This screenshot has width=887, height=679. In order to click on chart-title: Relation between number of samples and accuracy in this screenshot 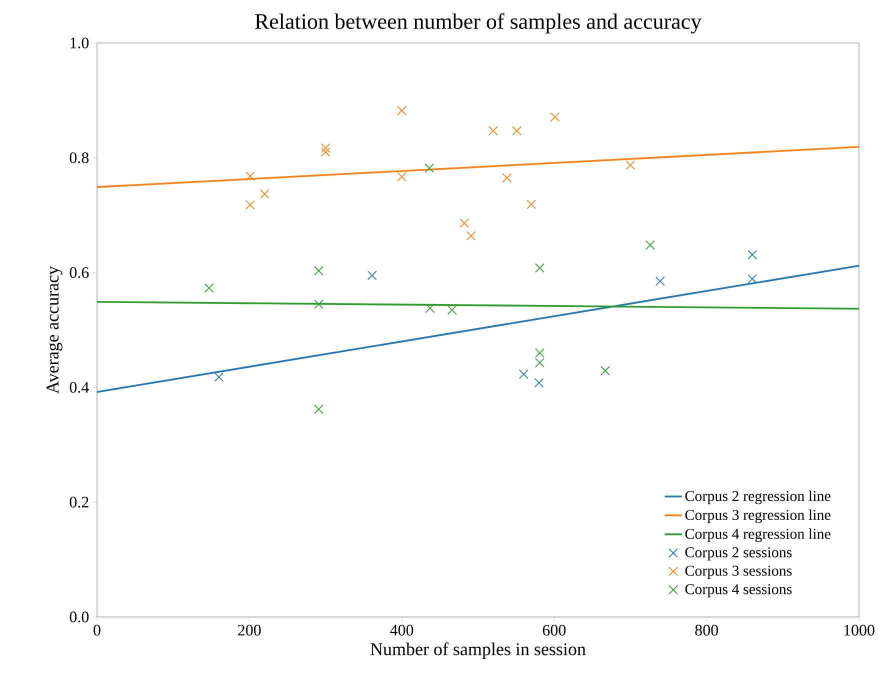, I will do `click(478, 23)`.